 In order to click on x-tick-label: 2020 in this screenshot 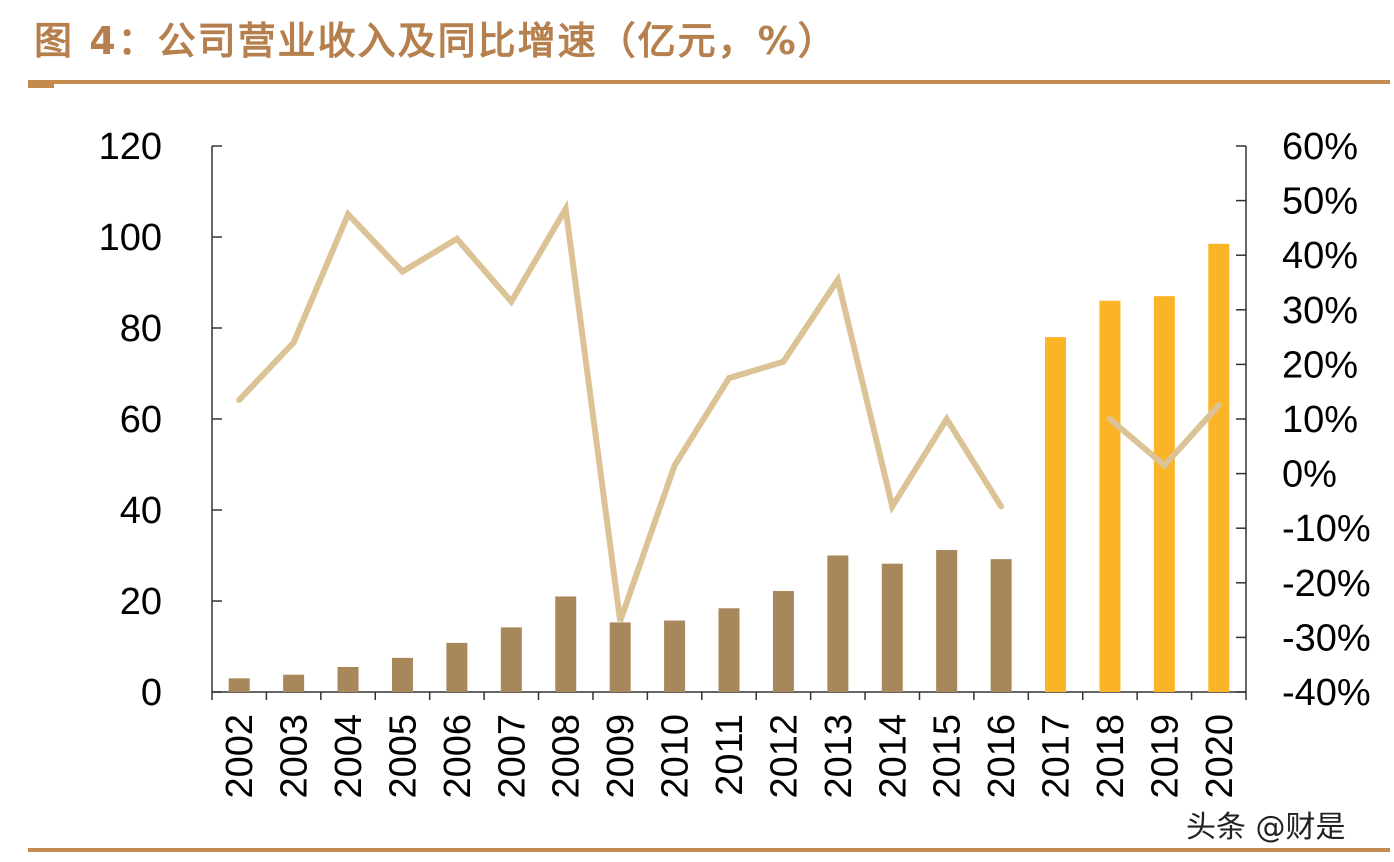, I will do `click(1220, 756)`.